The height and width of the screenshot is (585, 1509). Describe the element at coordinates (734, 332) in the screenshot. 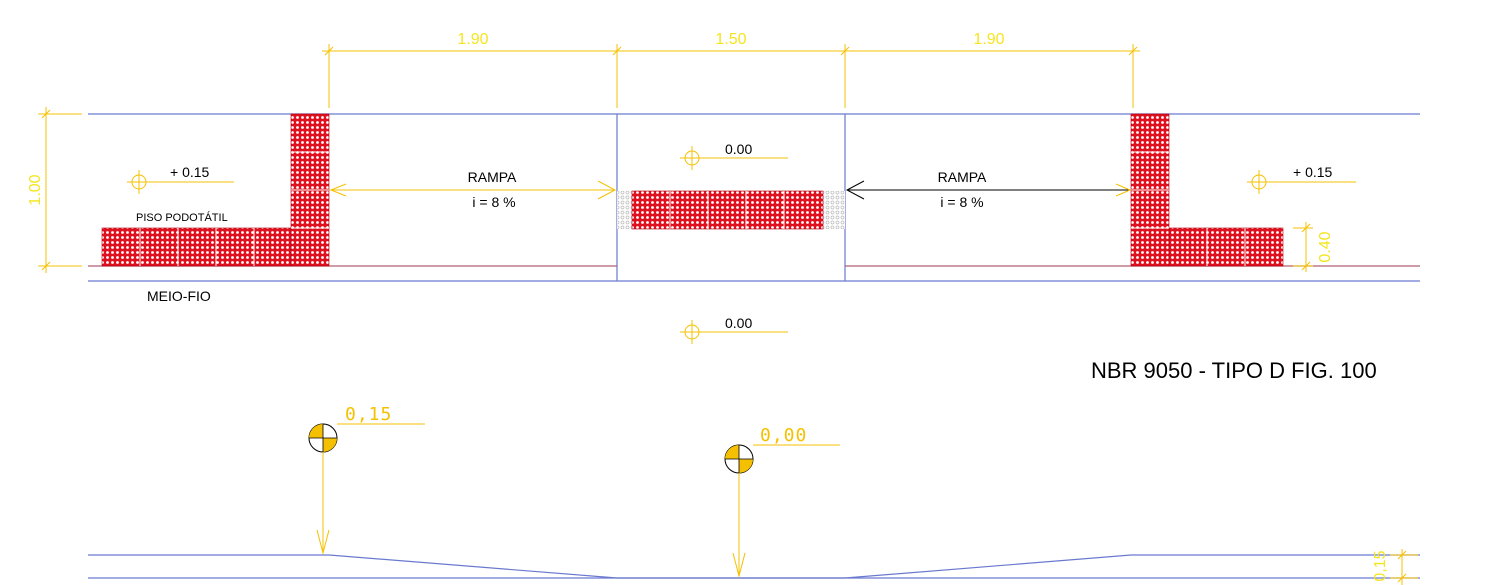

I see `level-marker-street` at that location.